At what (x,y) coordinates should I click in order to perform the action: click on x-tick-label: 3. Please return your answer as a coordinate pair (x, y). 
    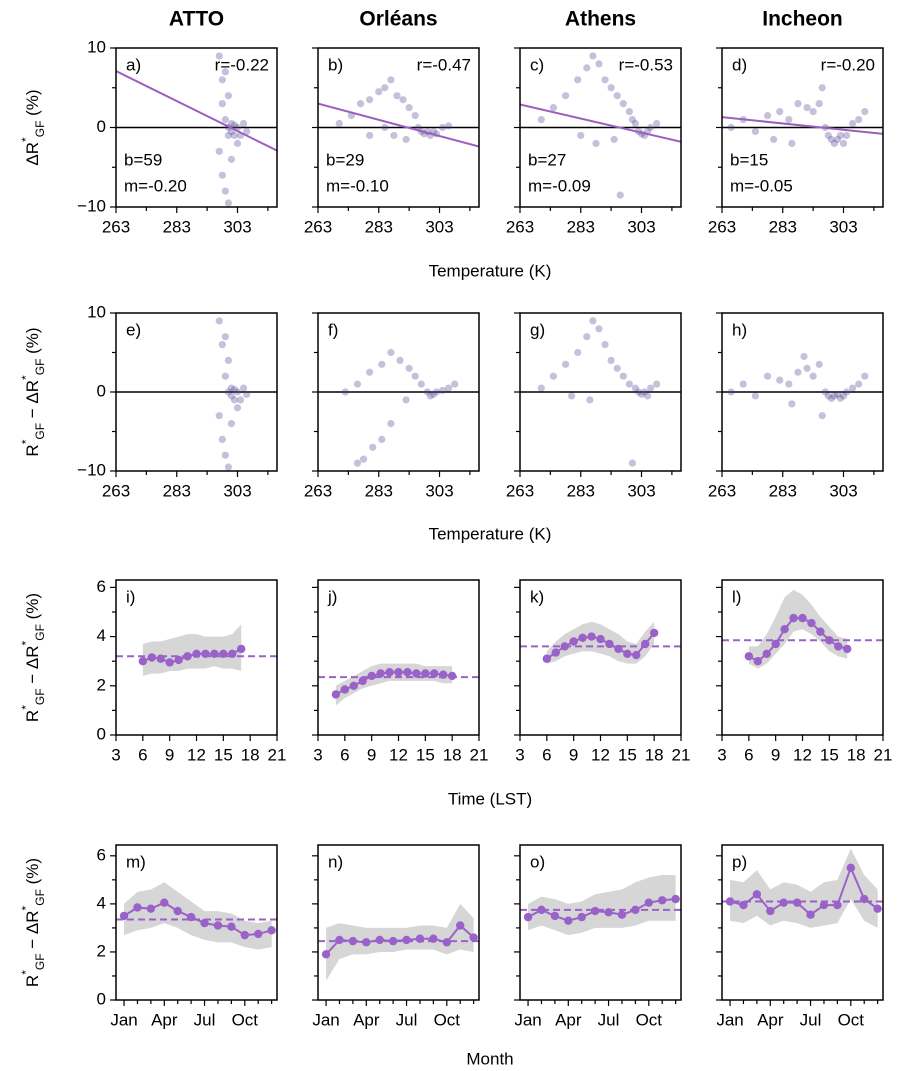
    Looking at the image, I should click on (115, 754).